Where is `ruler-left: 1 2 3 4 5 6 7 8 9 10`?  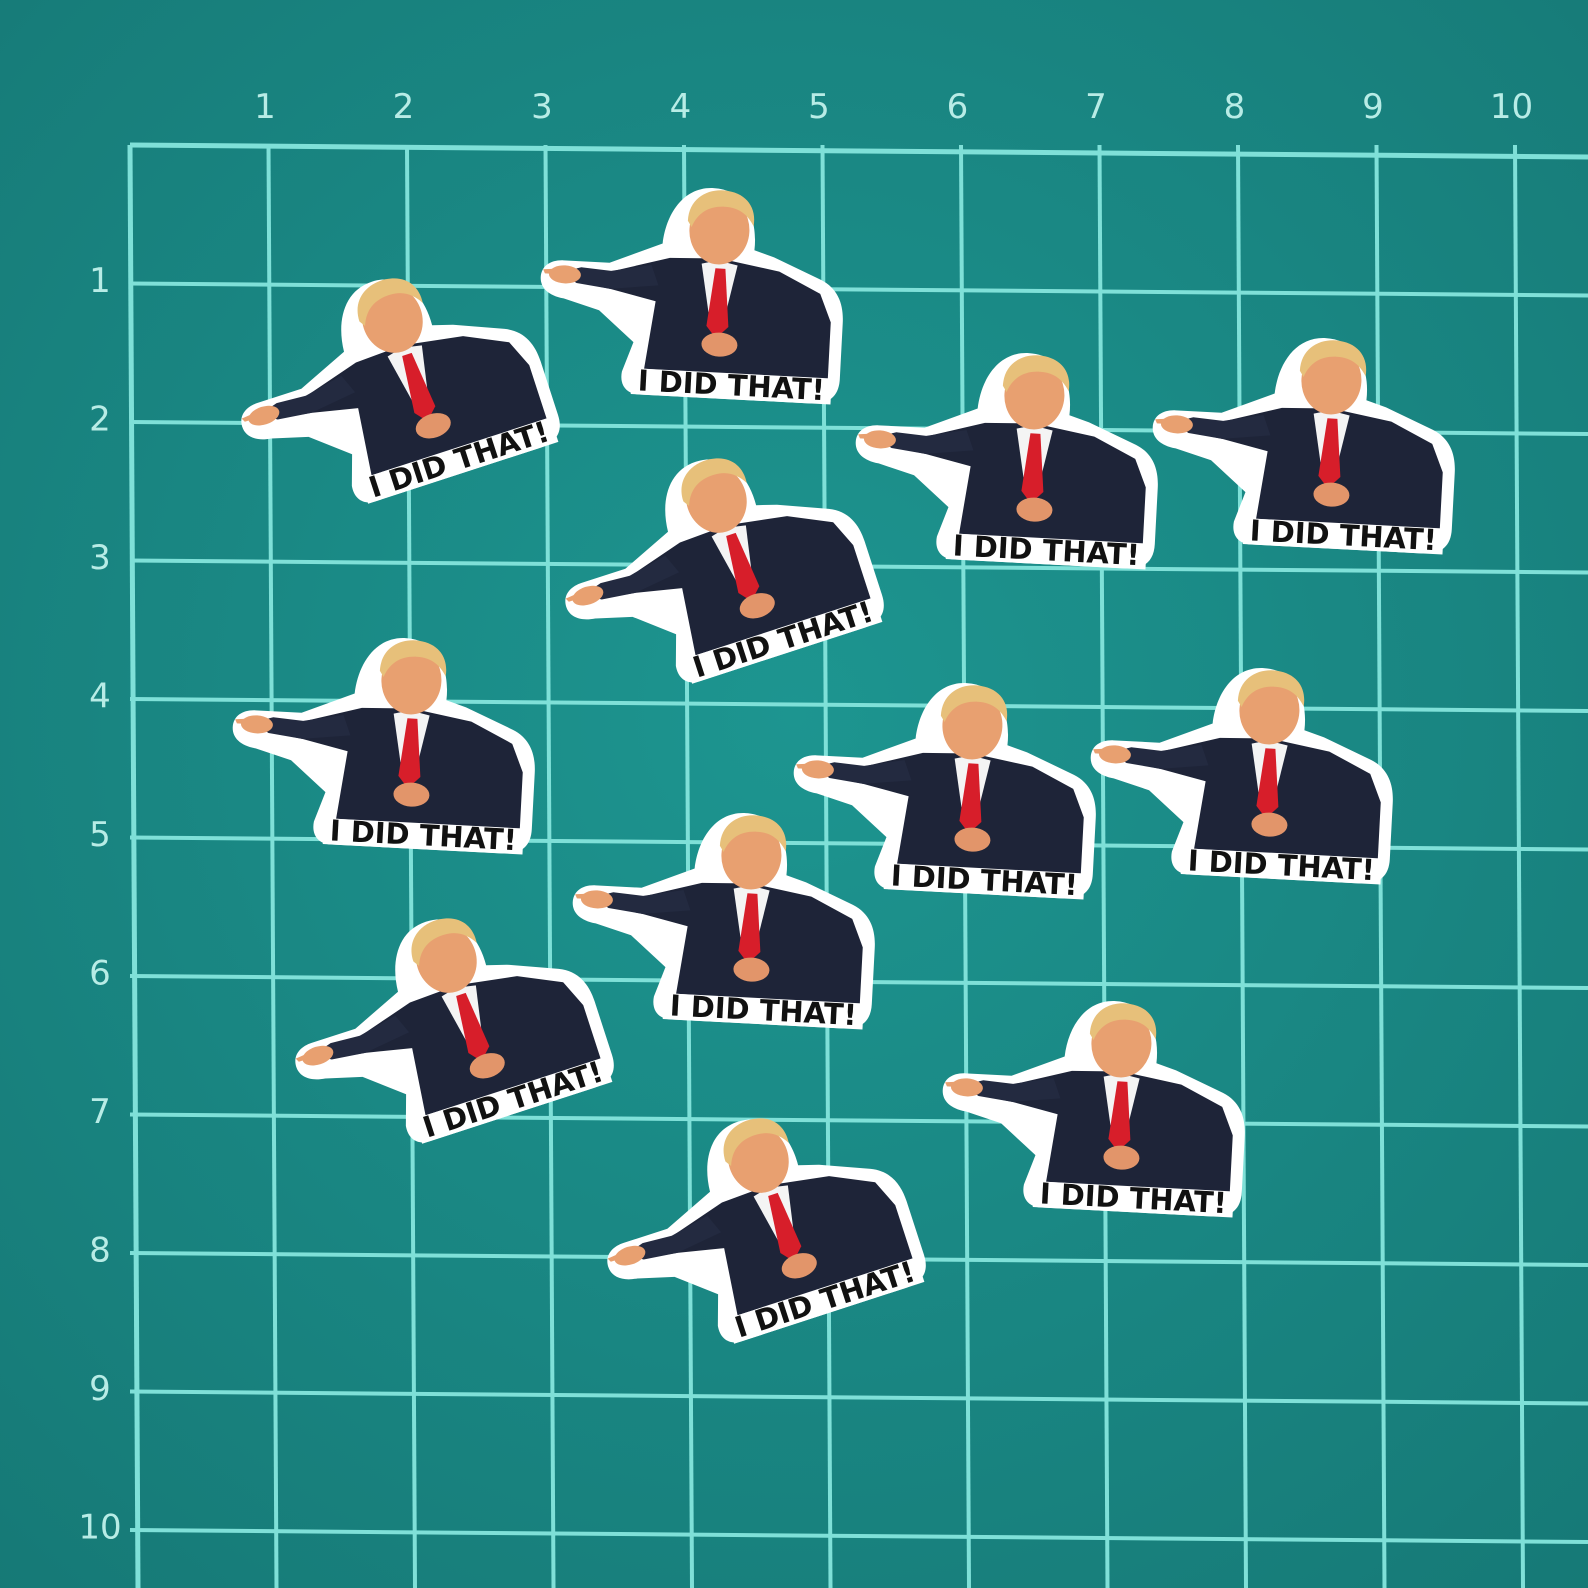 ruler-left: 1 2 3 4 5 6 7 8 9 10 is located at coordinates (99, 904).